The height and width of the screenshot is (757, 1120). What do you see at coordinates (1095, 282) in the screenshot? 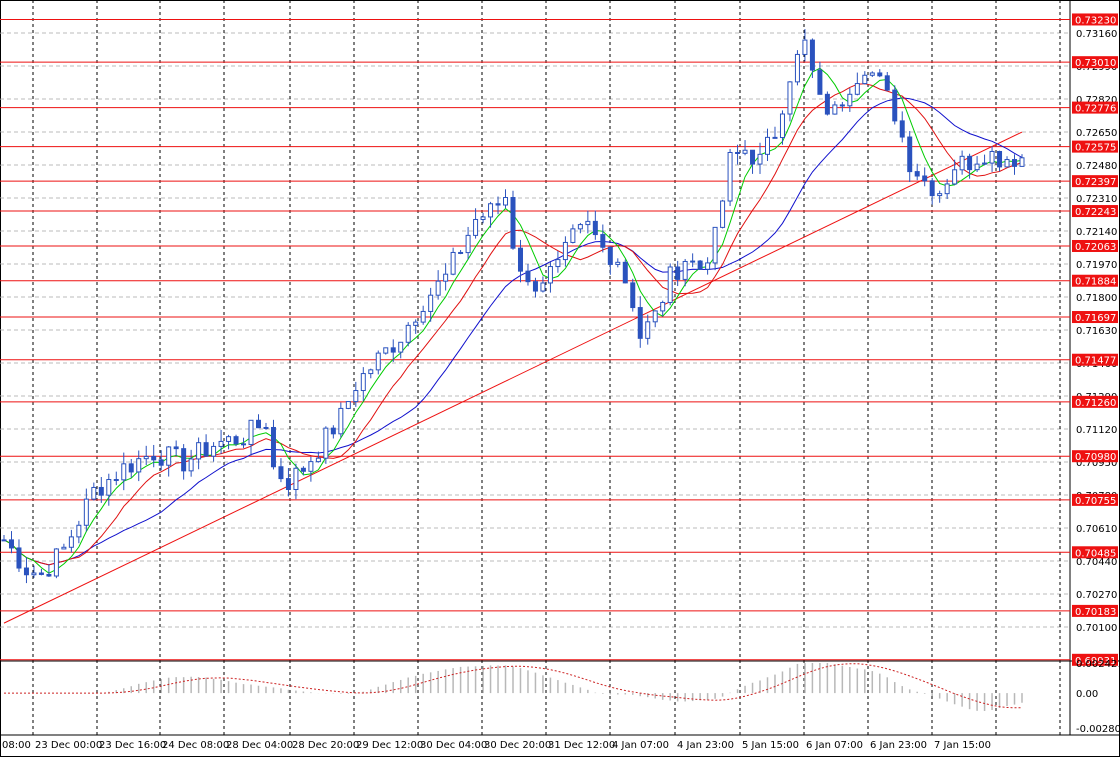
I see `level-label: 0.71884` at bounding box center [1095, 282].